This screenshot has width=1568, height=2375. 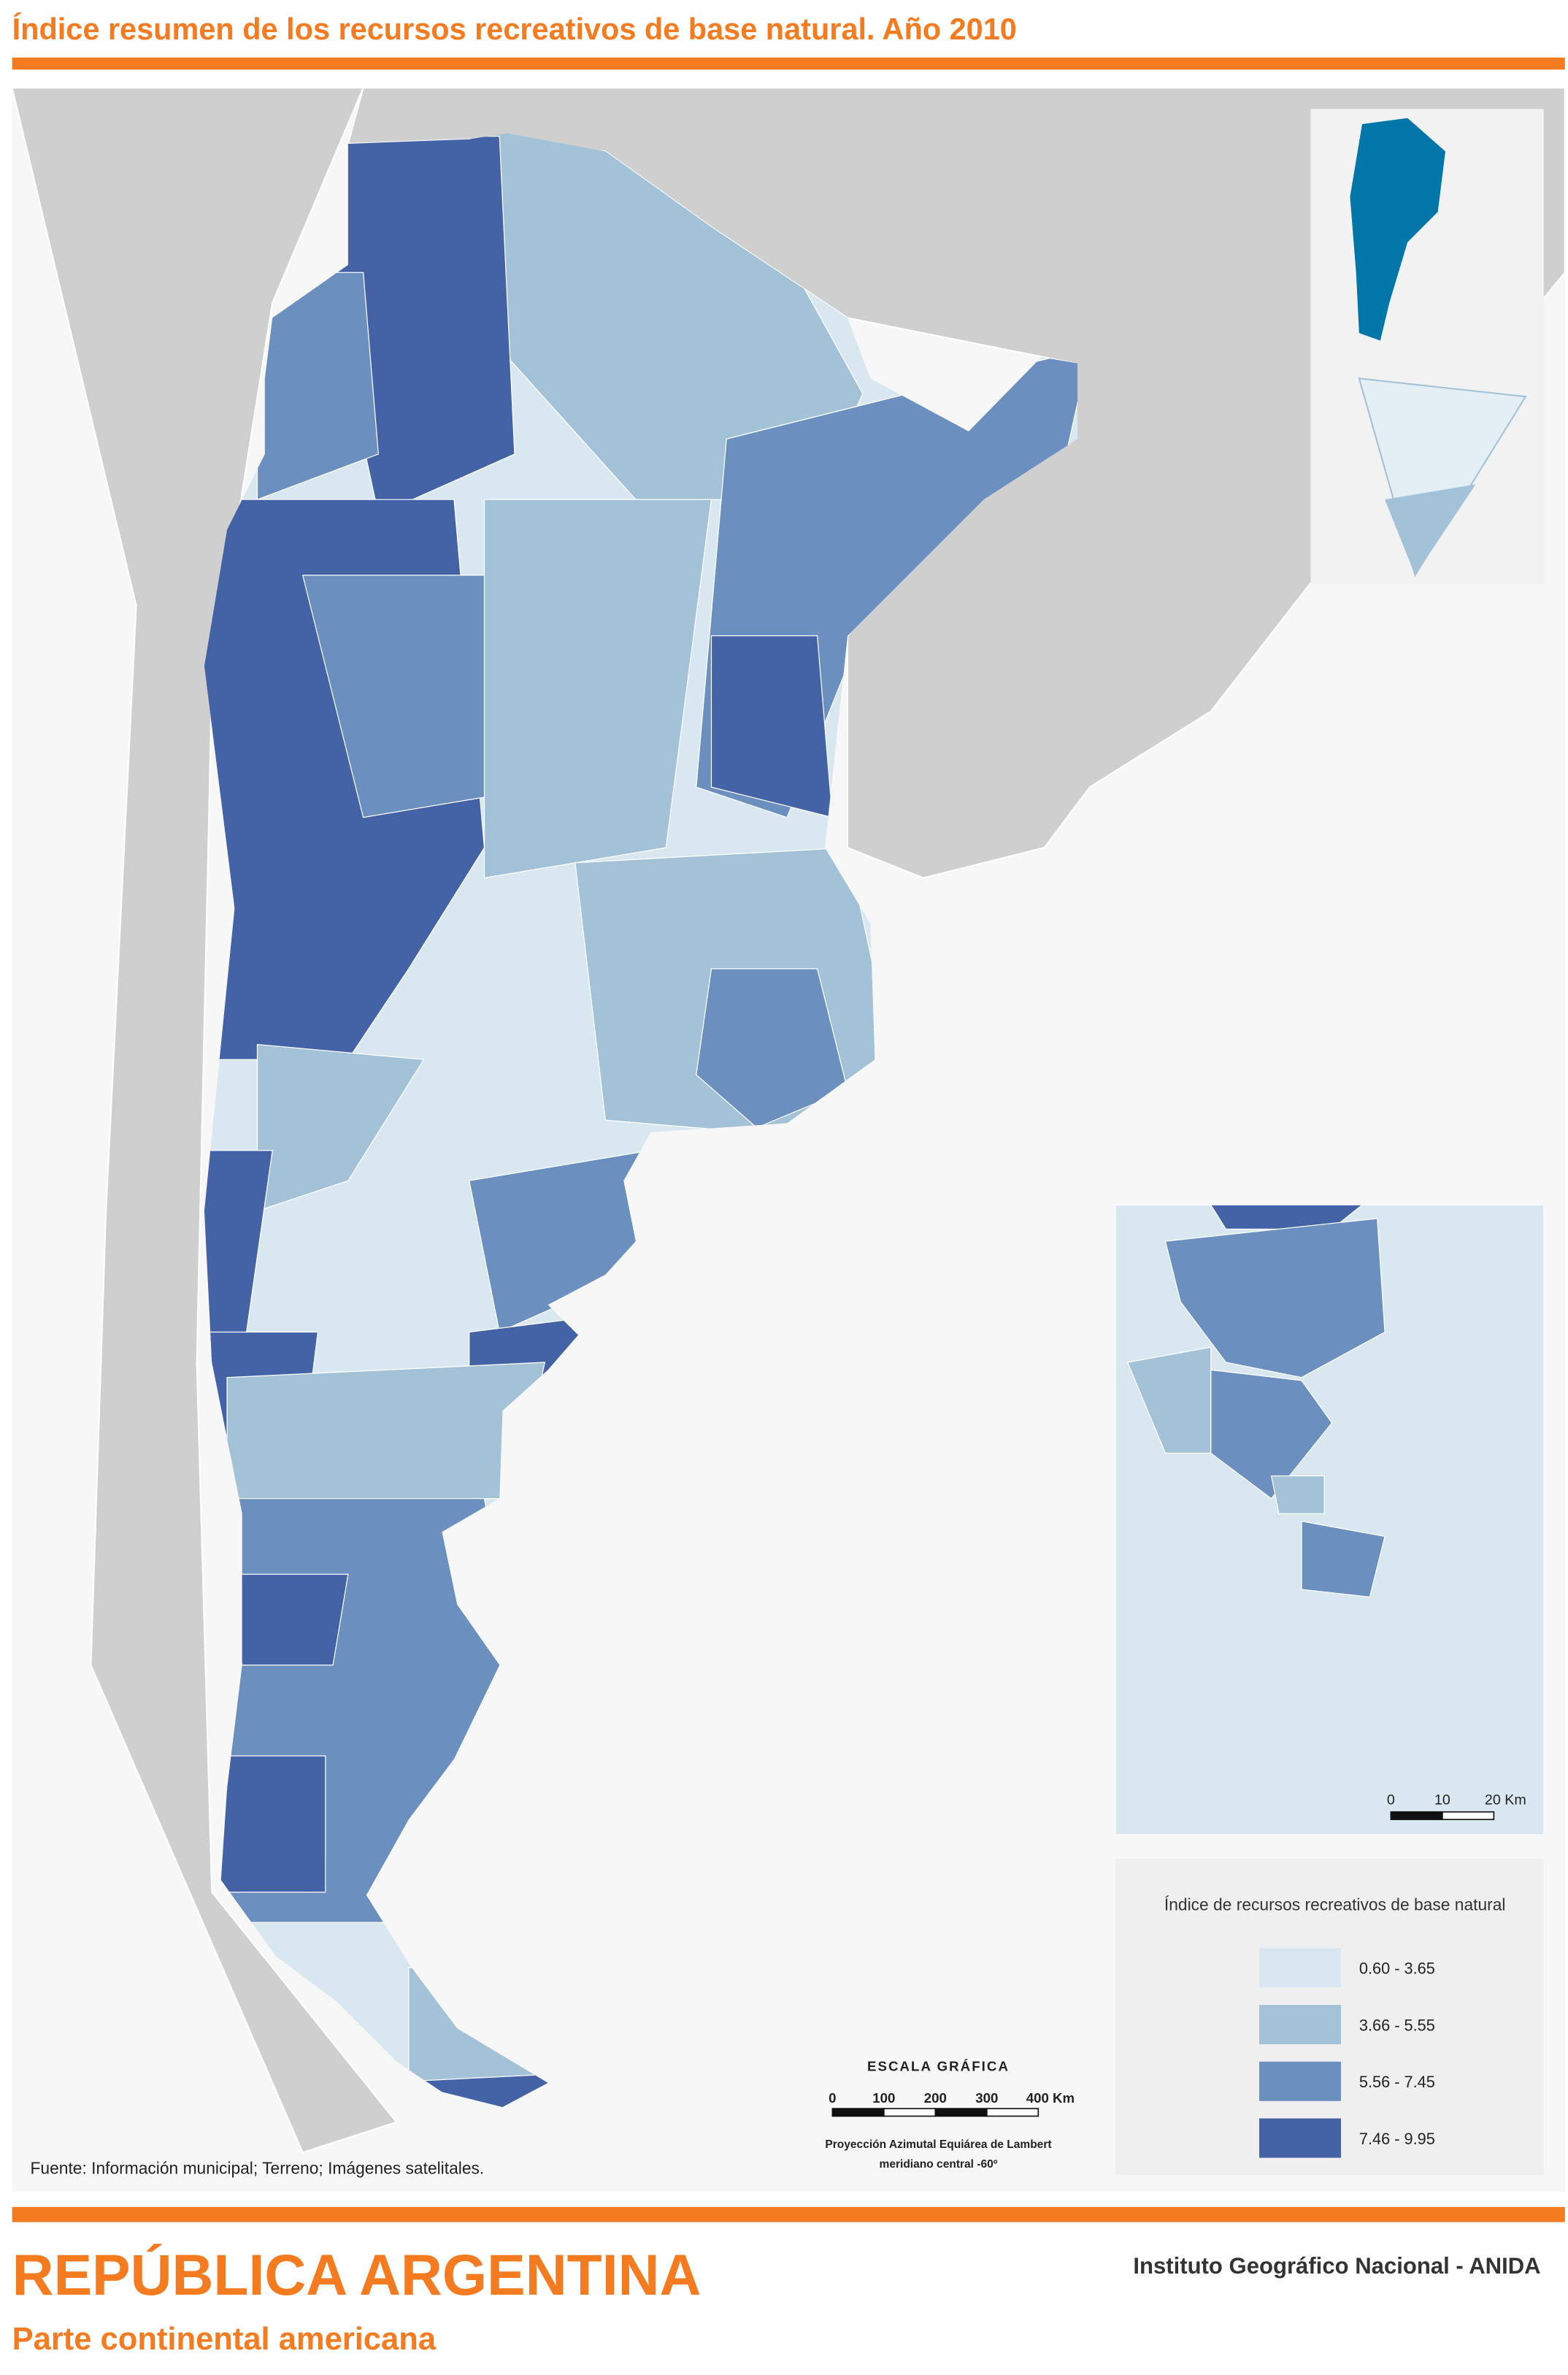 What do you see at coordinates (1431, 529) in the screenshot?
I see `locator-antarctica-sector` at bounding box center [1431, 529].